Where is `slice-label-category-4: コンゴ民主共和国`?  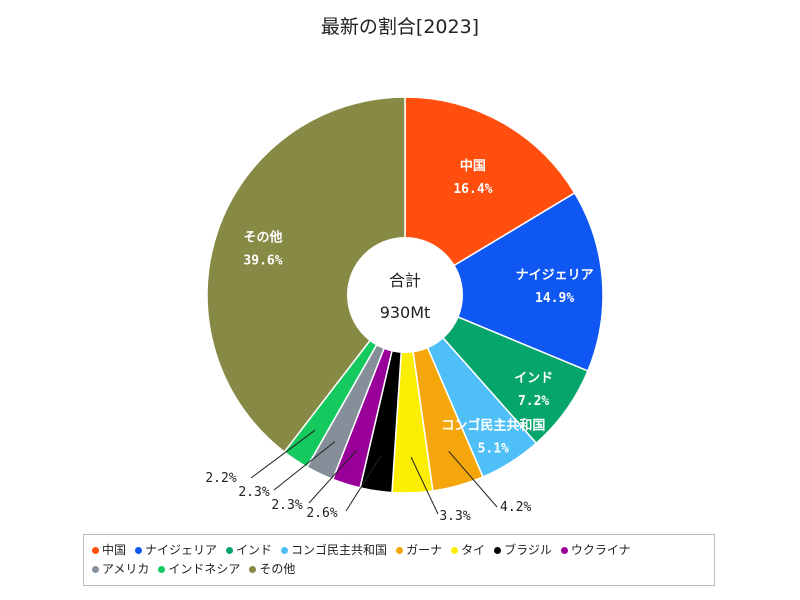 slice-label-category-4: コンゴ民主共和国 is located at coordinates (493, 425).